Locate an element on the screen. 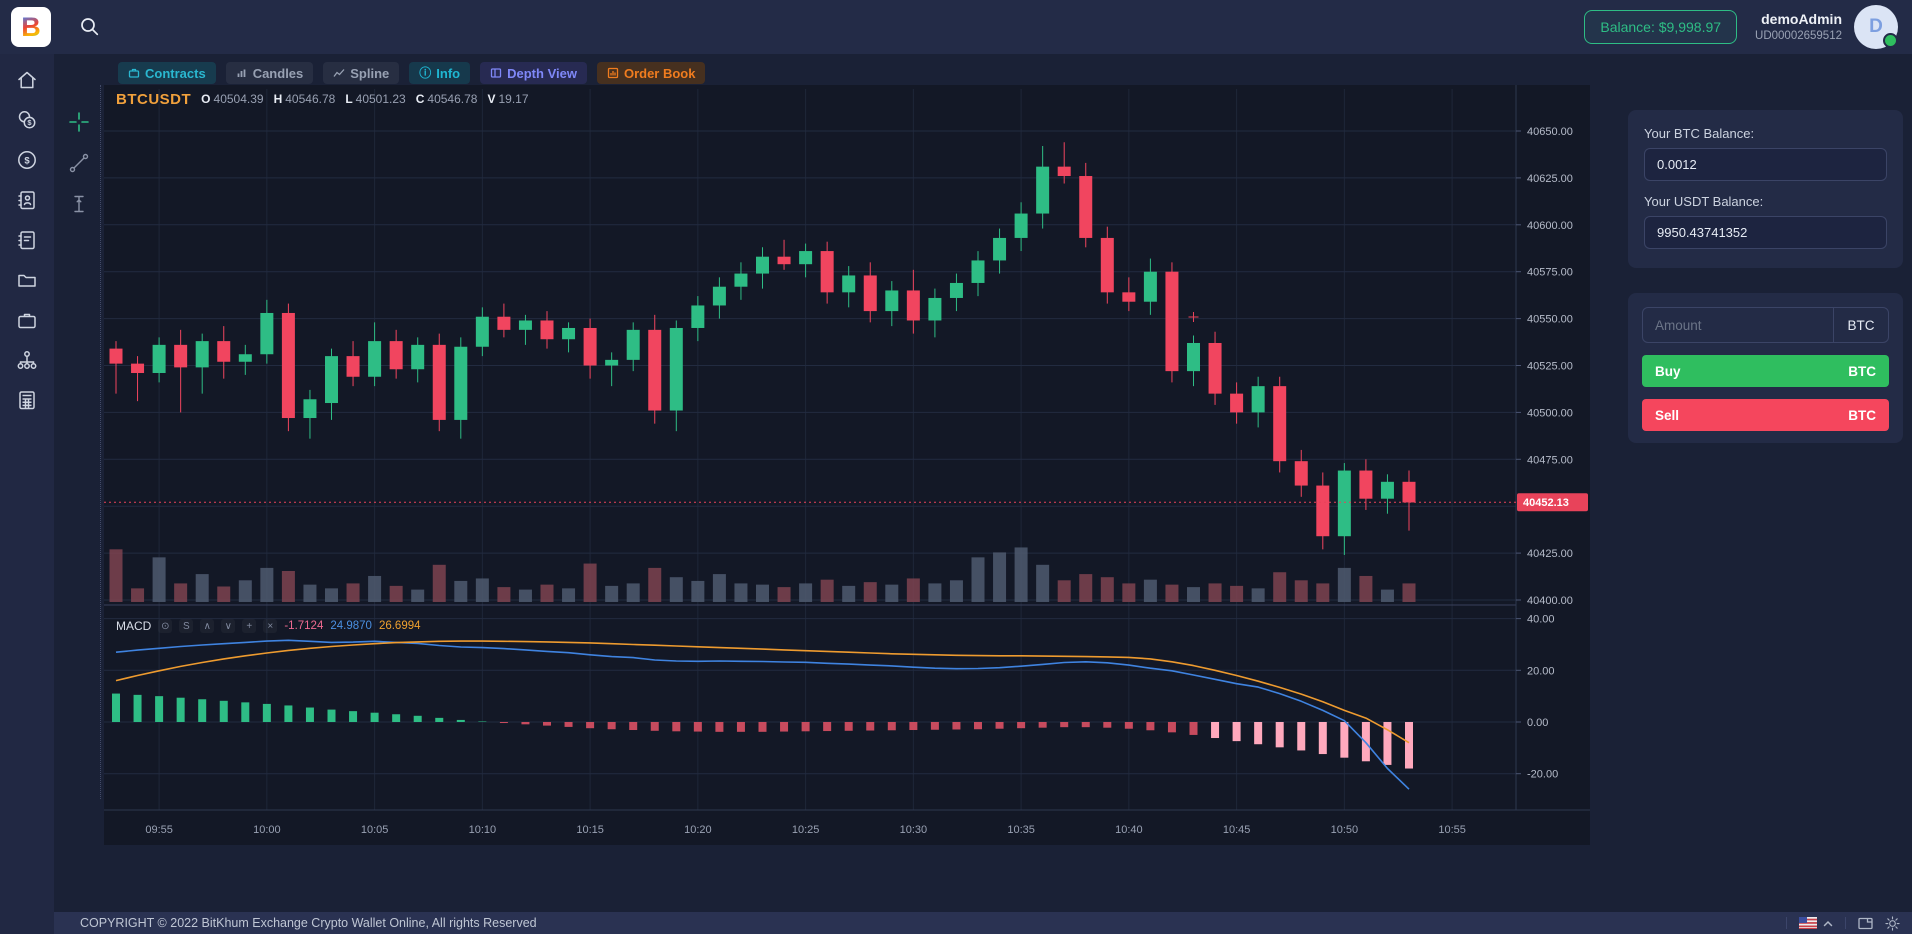 This screenshot has height=934, width=1912. svg-text: 40600.00 is located at coordinates (1550, 226).